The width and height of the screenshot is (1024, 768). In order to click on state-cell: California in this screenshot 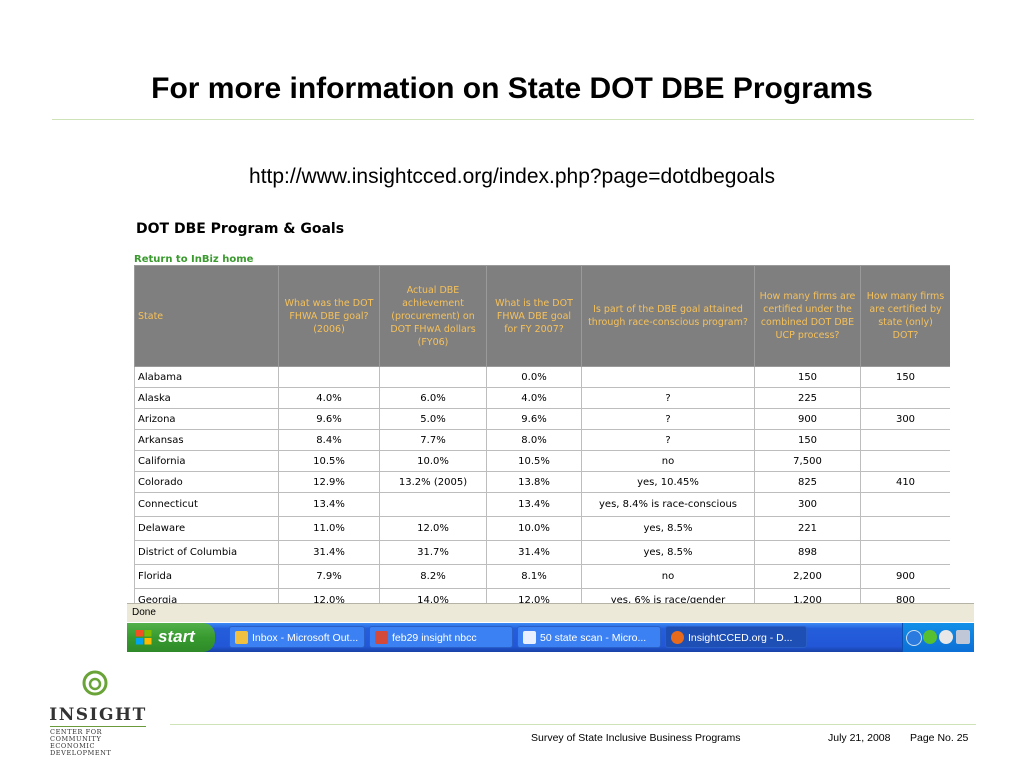, I will do `click(206, 461)`.